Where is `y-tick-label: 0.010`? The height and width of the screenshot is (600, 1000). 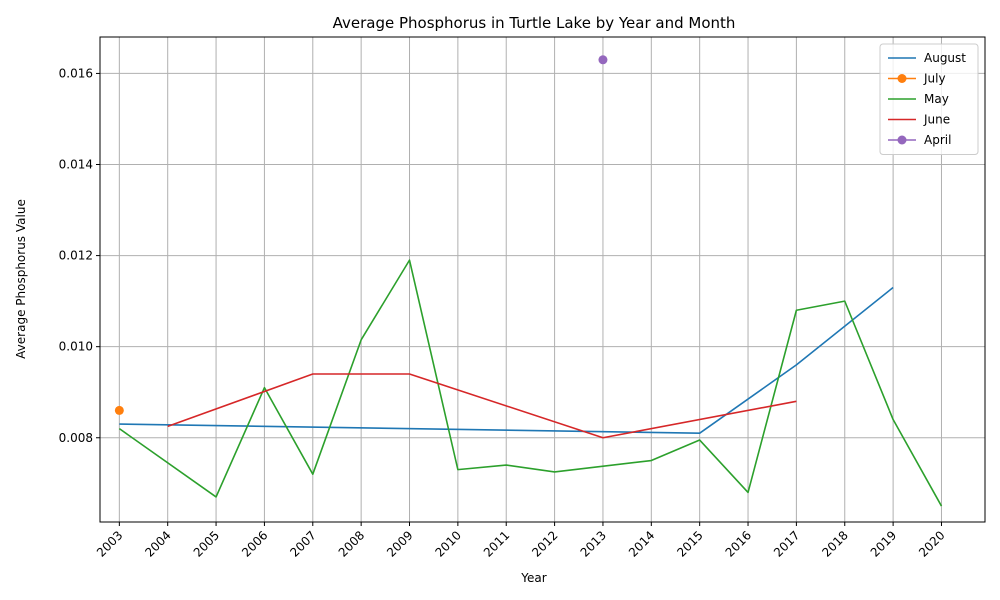 y-tick-label: 0.010 is located at coordinates (76, 347).